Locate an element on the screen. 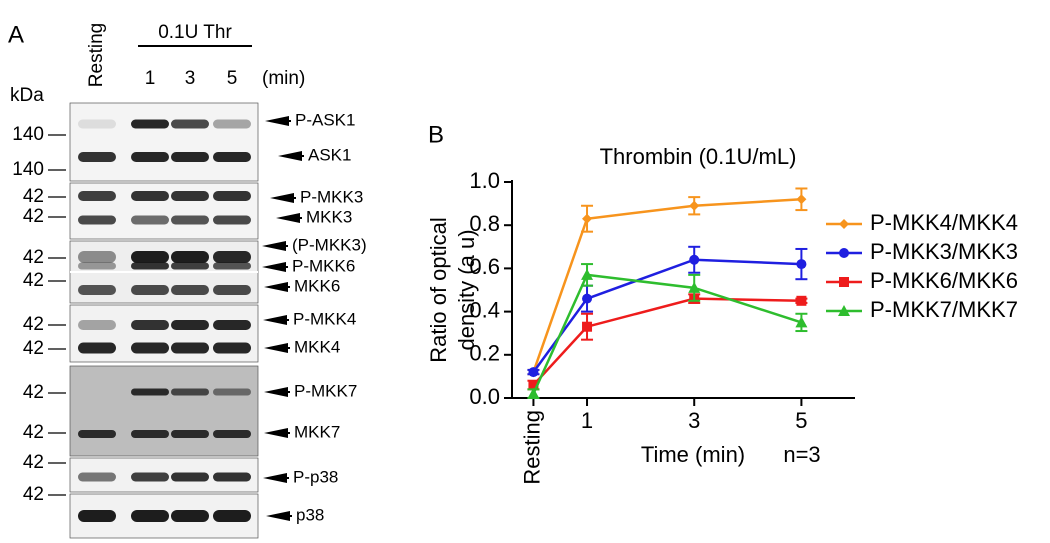 The height and width of the screenshot is (543, 1050). protein-label: P-MKK7 is located at coordinates (325, 390).